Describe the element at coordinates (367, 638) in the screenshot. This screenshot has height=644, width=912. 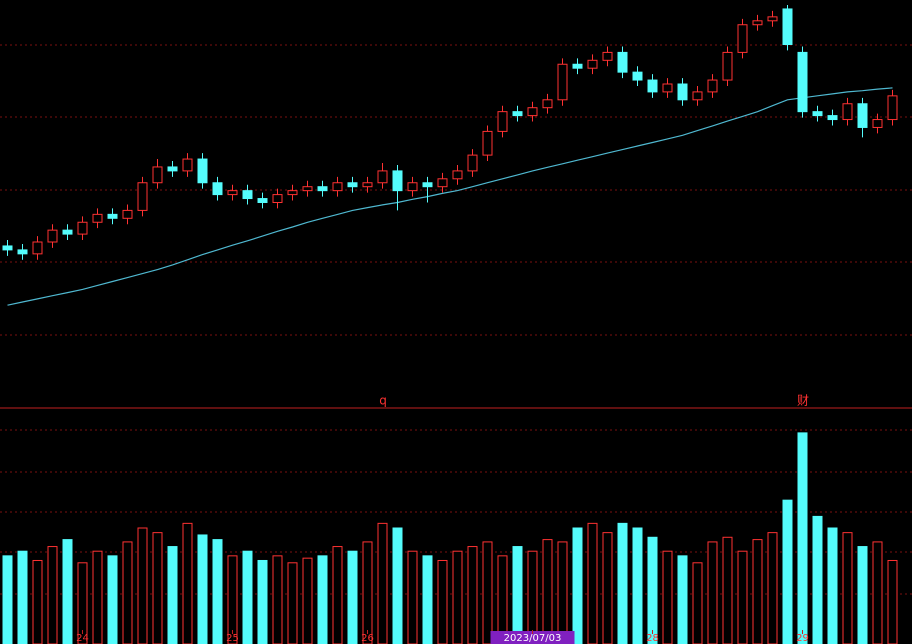
I see `x-tick-label: 26` at that location.